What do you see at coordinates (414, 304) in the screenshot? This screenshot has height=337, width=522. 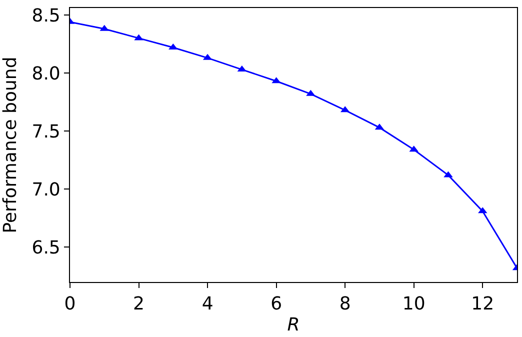 I see `x-tick-label: 10` at bounding box center [414, 304].